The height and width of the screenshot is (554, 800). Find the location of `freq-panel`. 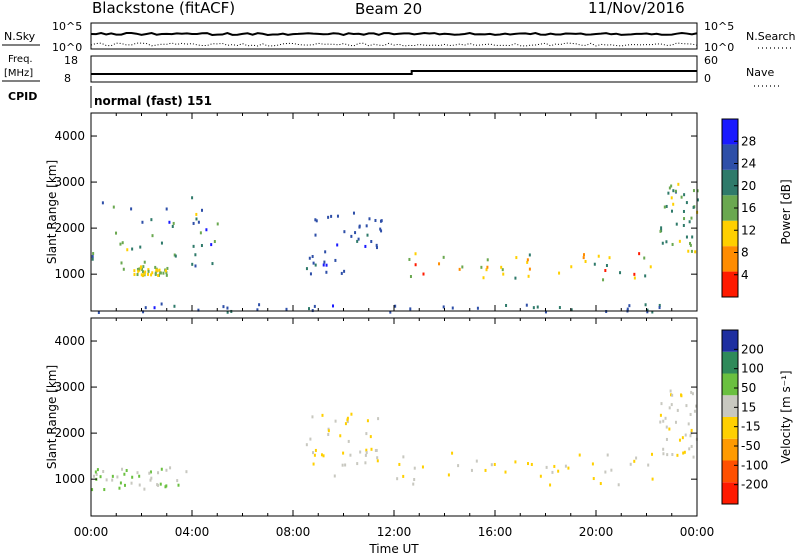

freq-panel is located at coordinates (394, 69).